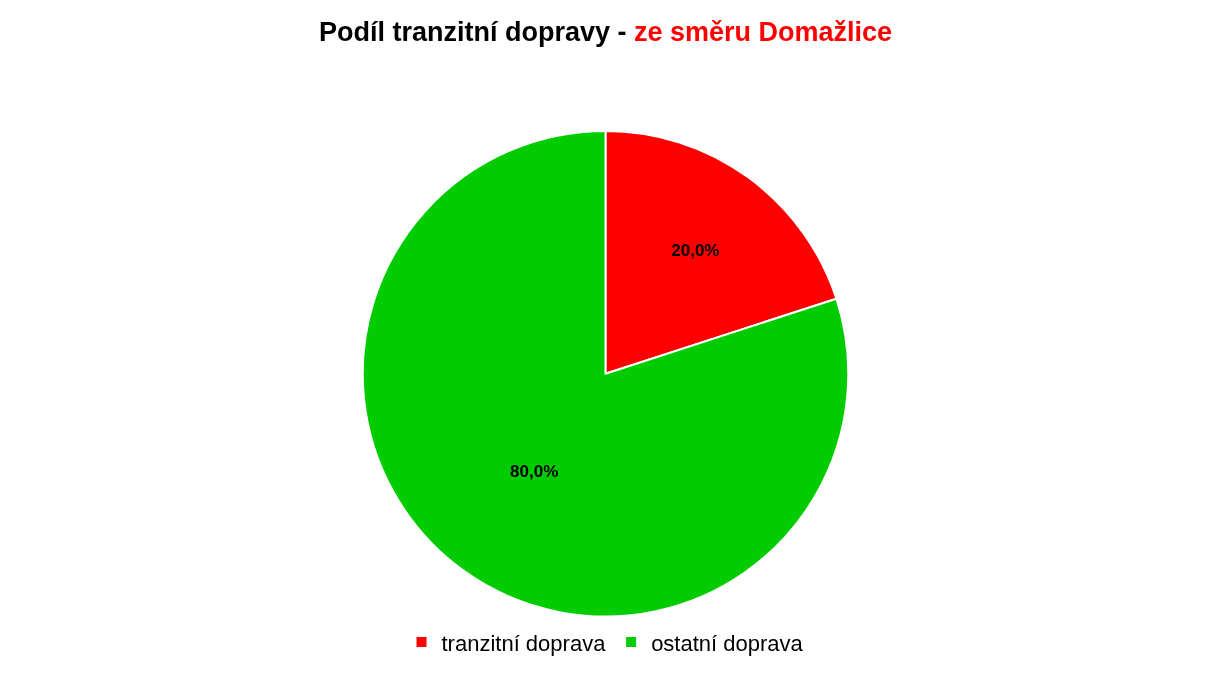 This screenshot has height=695, width=1211. What do you see at coordinates (727, 643) in the screenshot?
I see `legend-label: ostatní doprava` at bounding box center [727, 643].